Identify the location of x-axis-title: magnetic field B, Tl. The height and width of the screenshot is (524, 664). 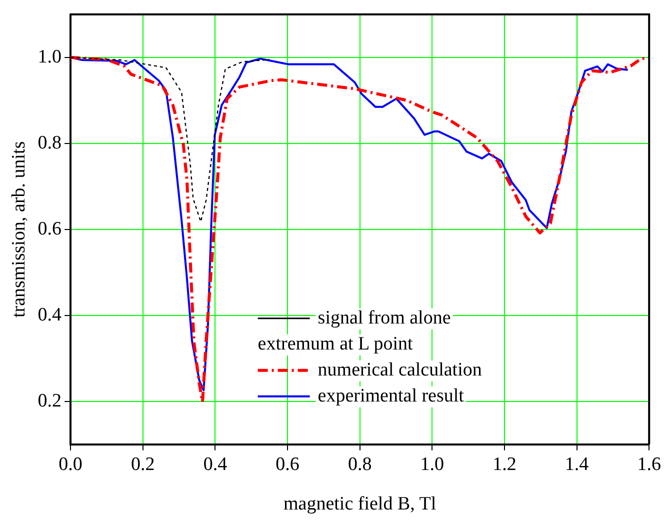
(360, 504).